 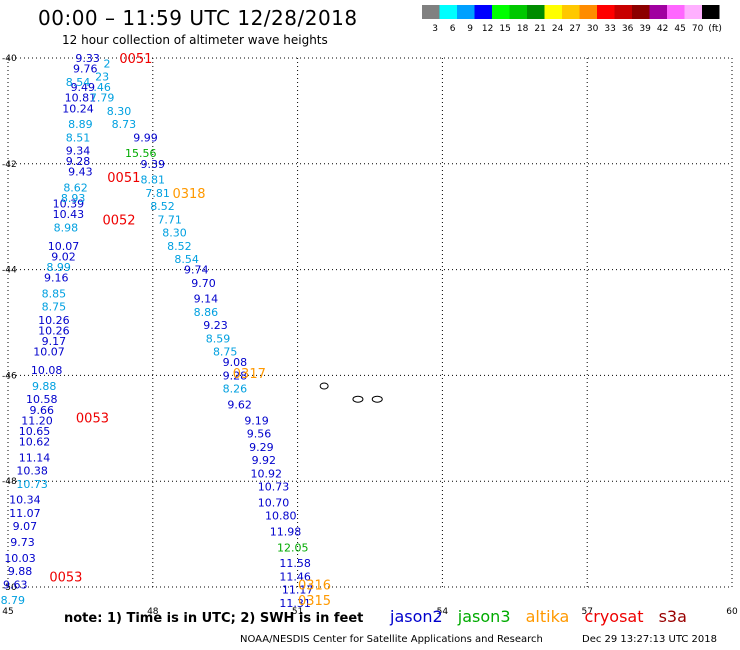 I want to click on pass-time-label: 0052, so click(x=118, y=220).